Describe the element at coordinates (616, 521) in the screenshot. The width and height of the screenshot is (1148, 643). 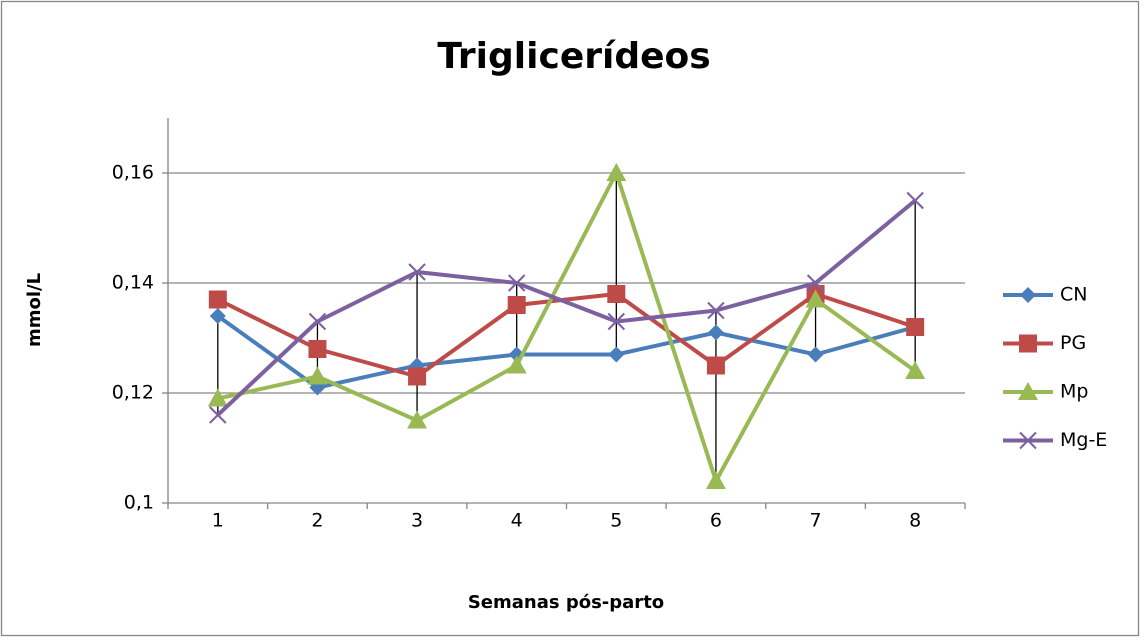
I see `x-tick-label: 5` at that location.